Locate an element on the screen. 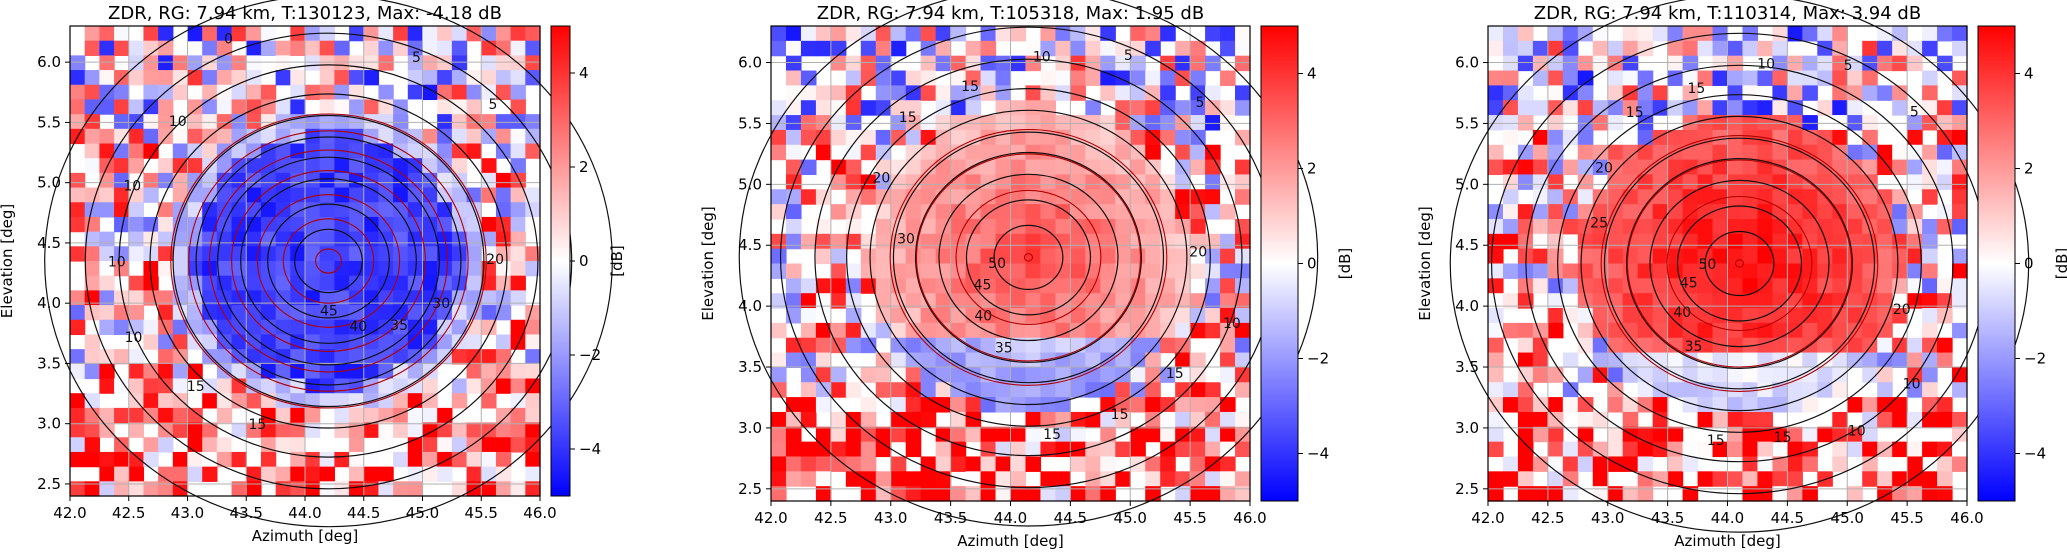 Image resolution: width=2067 pixels, height=555 pixels. x-tick-label: 45.0 is located at coordinates (422, 513).